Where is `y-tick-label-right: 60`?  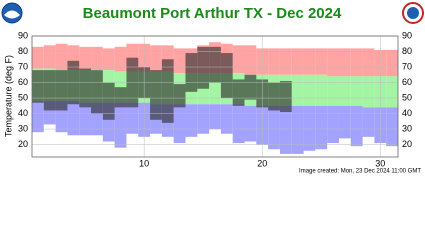
y-tick-label-right: 60 is located at coordinates (407, 82).